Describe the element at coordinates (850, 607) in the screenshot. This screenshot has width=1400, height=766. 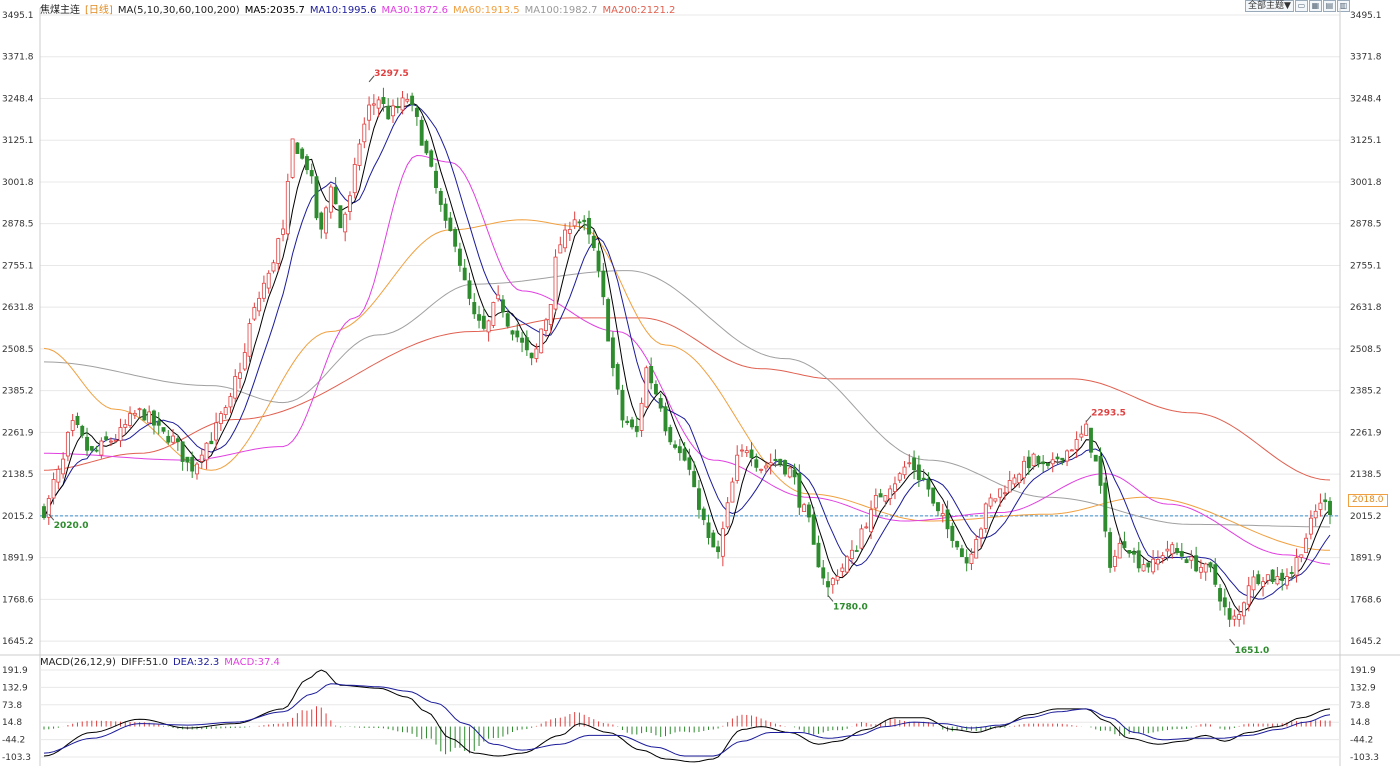
I see `extreme-price-label: 1780.0` at that location.